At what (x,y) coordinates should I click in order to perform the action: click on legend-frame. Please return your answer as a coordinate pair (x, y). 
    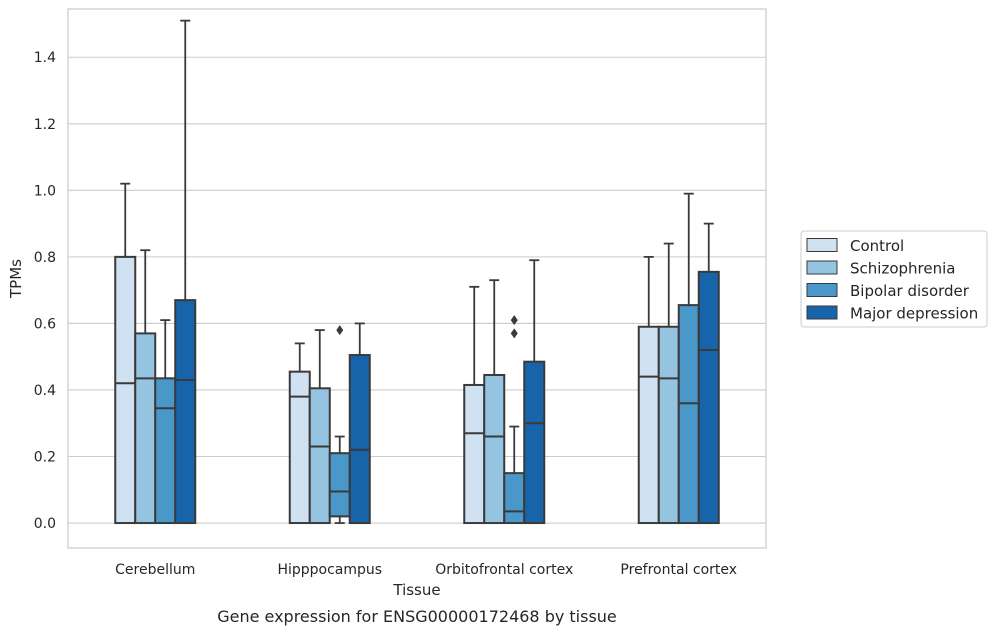
    Looking at the image, I should click on (894, 279).